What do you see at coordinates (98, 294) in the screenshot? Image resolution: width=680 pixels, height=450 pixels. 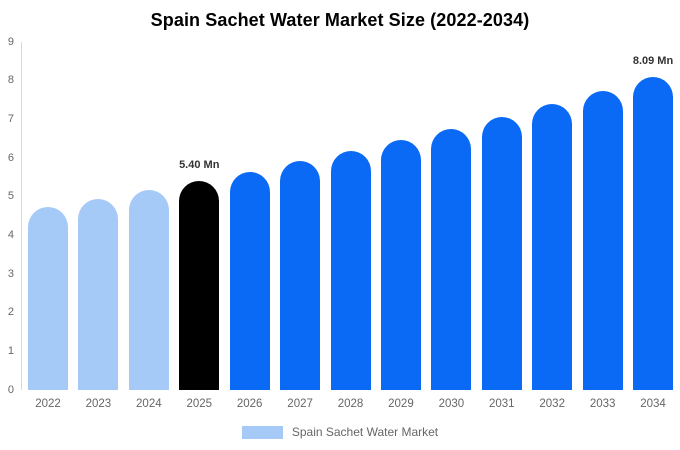 I see `bar-2023` at bounding box center [98, 294].